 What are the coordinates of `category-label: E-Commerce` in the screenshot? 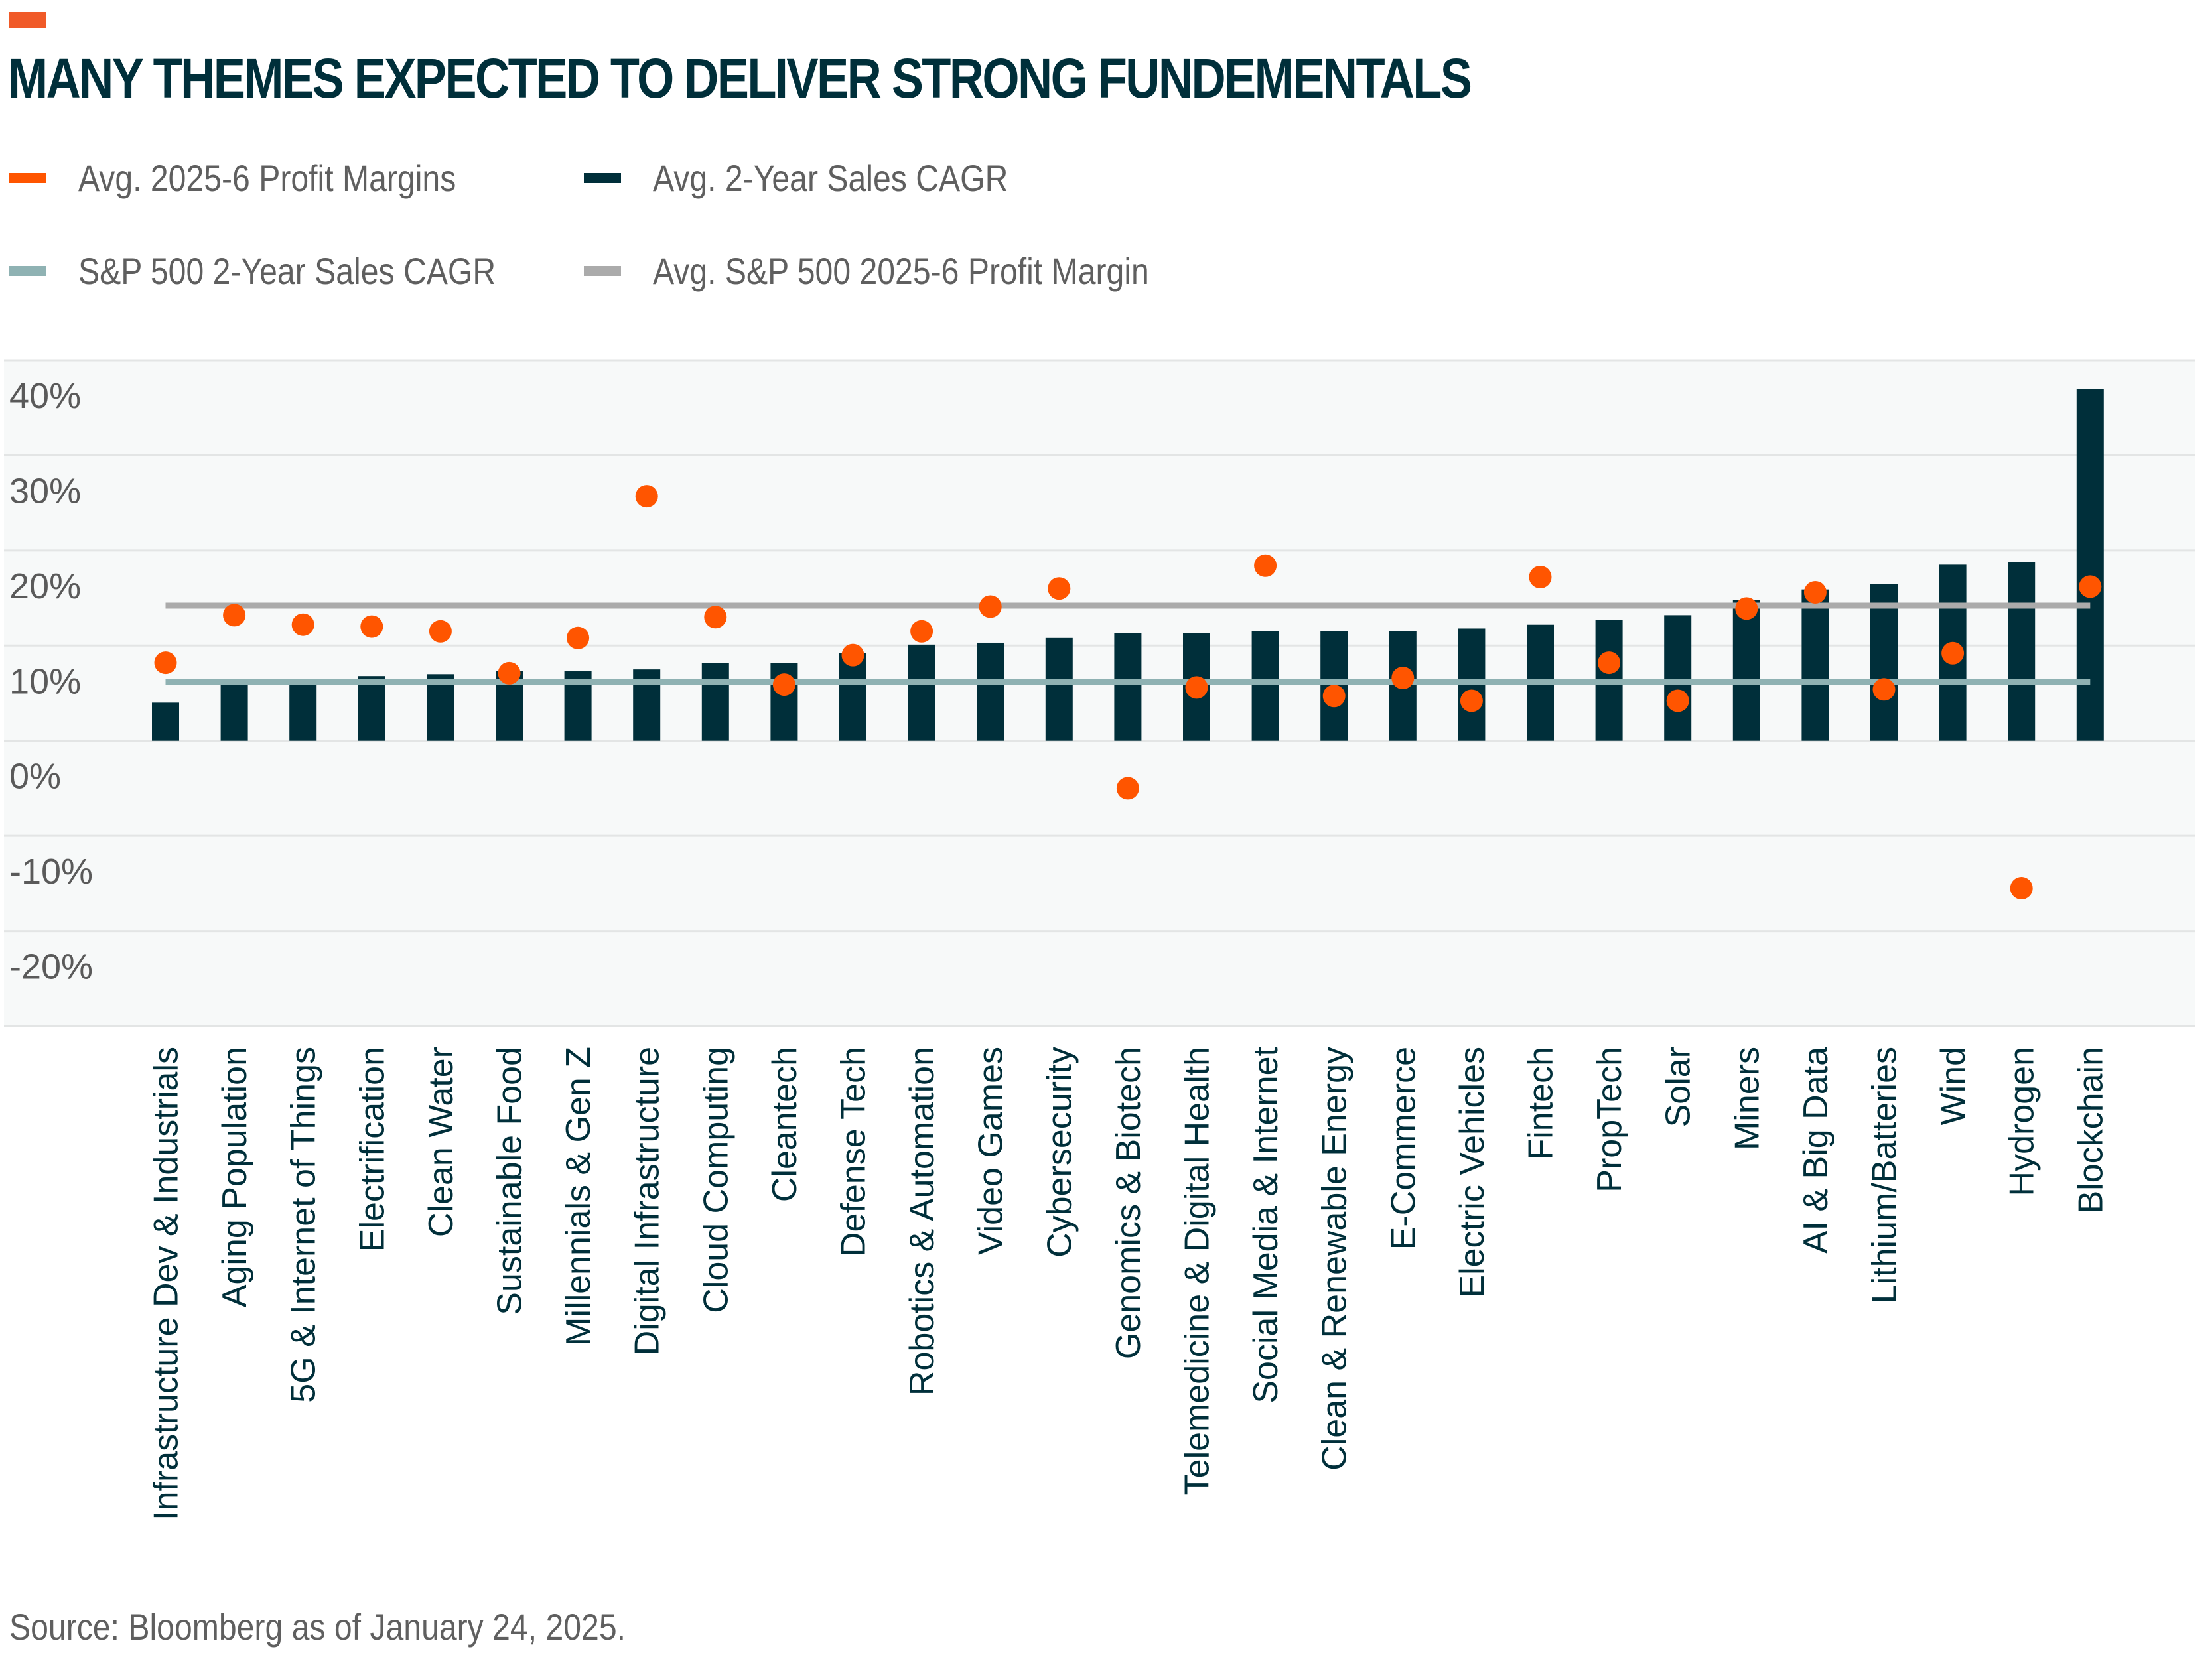 It's located at (1403, 1148).